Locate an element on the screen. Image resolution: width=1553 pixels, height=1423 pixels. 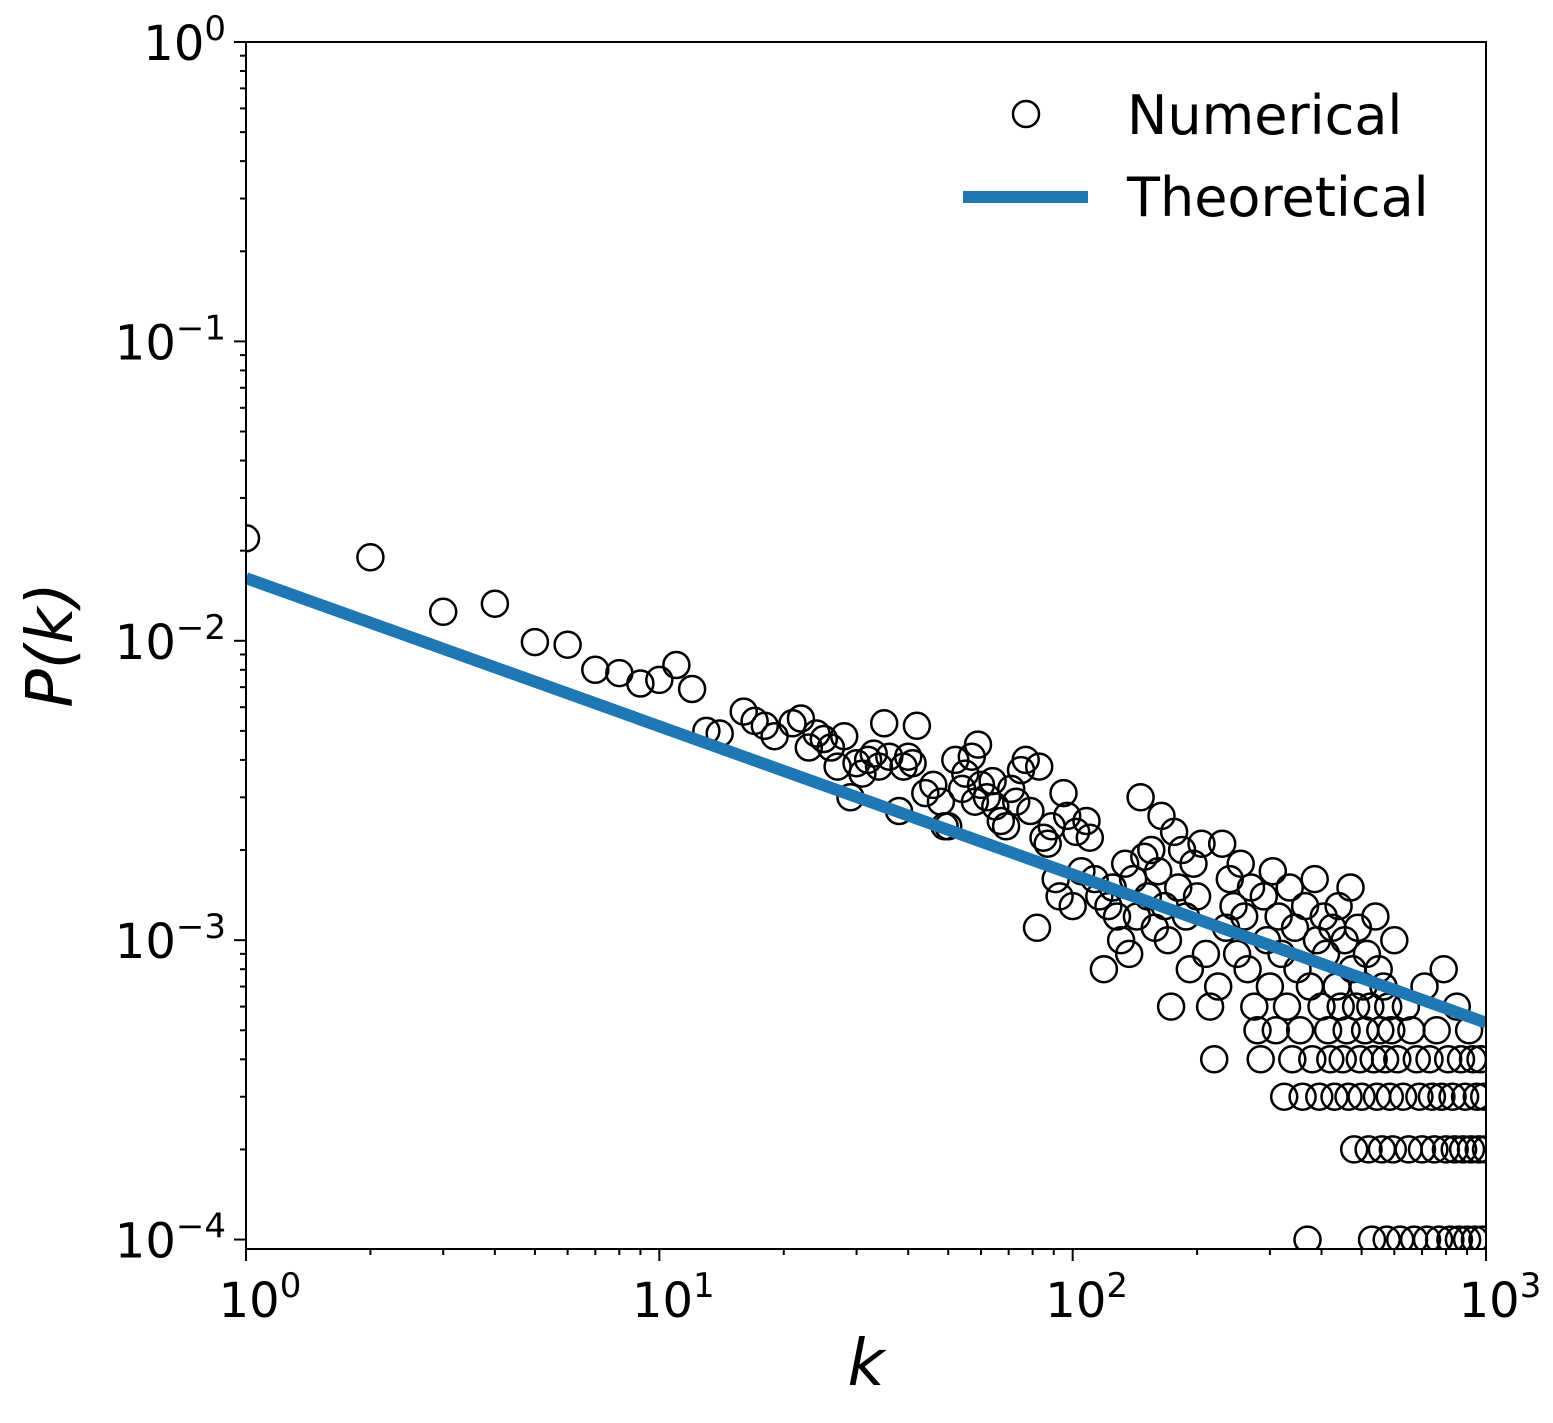
y-tick-label: 10⁻³ is located at coordinates (170, 938).